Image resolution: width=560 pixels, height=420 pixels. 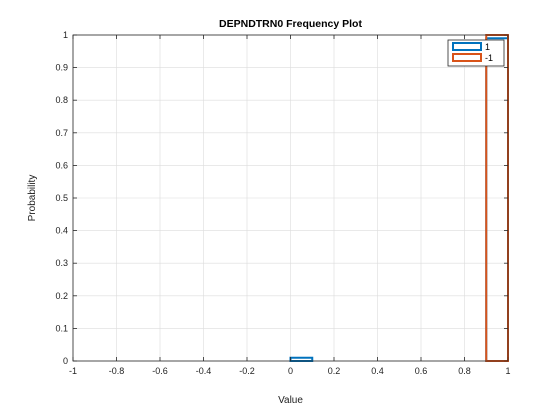 What do you see at coordinates (334, 371) in the screenshot?
I see `x-tick-label: 0.2` at bounding box center [334, 371].